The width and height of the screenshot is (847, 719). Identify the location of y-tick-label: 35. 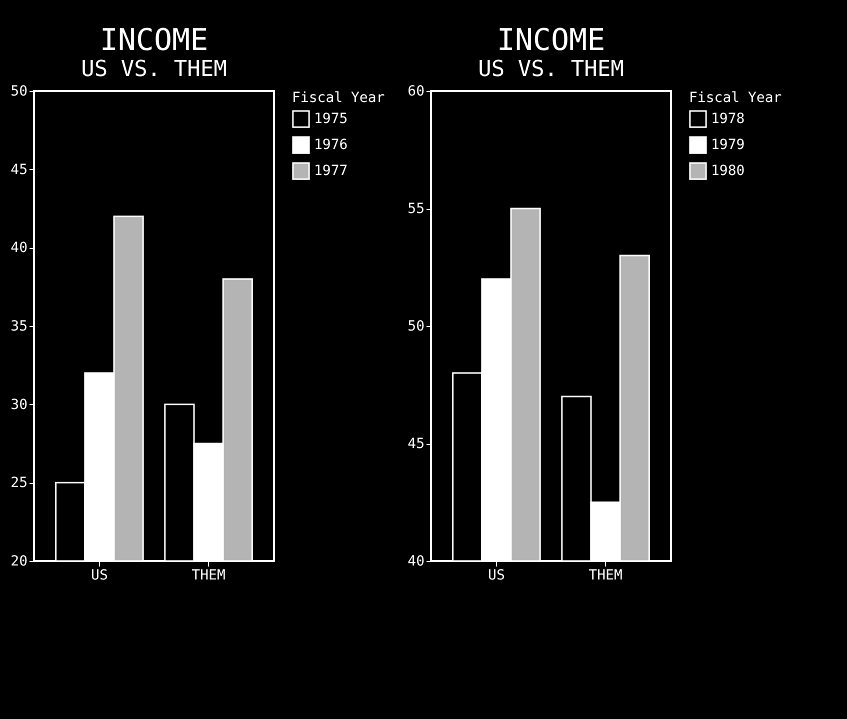
(19, 326).